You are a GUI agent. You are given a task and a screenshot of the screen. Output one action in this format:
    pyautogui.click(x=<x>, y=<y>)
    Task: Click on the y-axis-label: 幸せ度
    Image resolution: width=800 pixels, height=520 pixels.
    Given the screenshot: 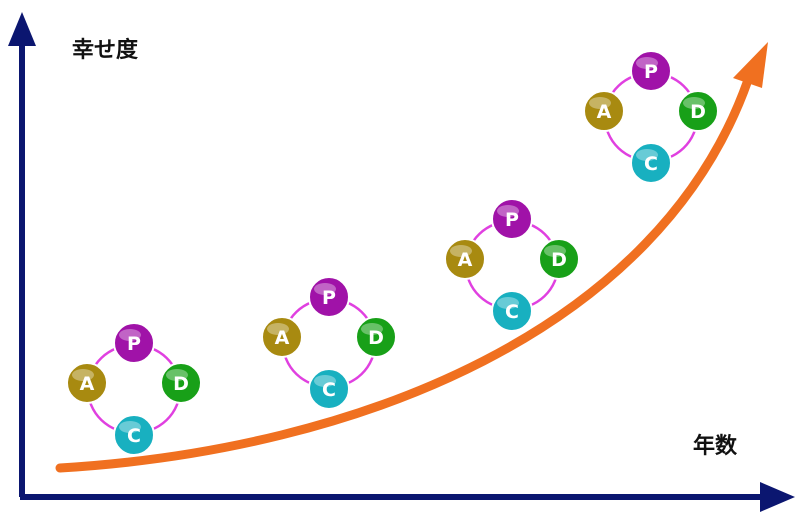 What is the action you would take?
    pyautogui.click(x=105, y=50)
    